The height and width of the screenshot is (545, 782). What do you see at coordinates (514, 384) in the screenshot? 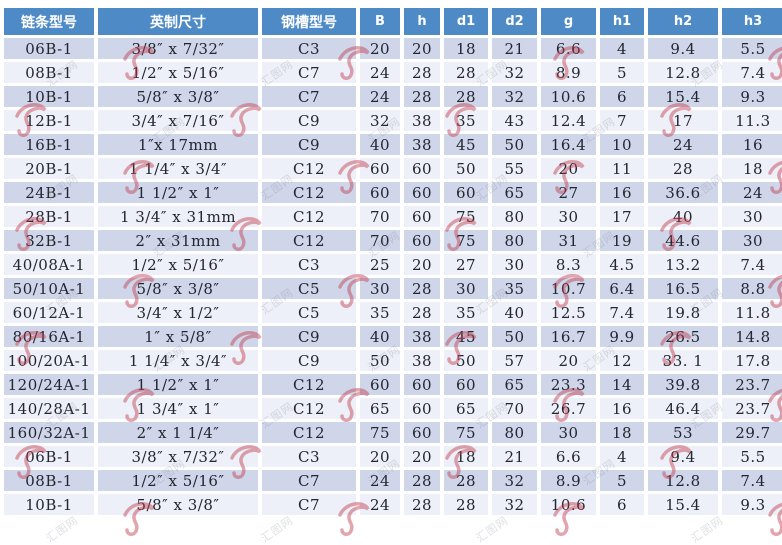
I see `cell: 65` at bounding box center [514, 384].